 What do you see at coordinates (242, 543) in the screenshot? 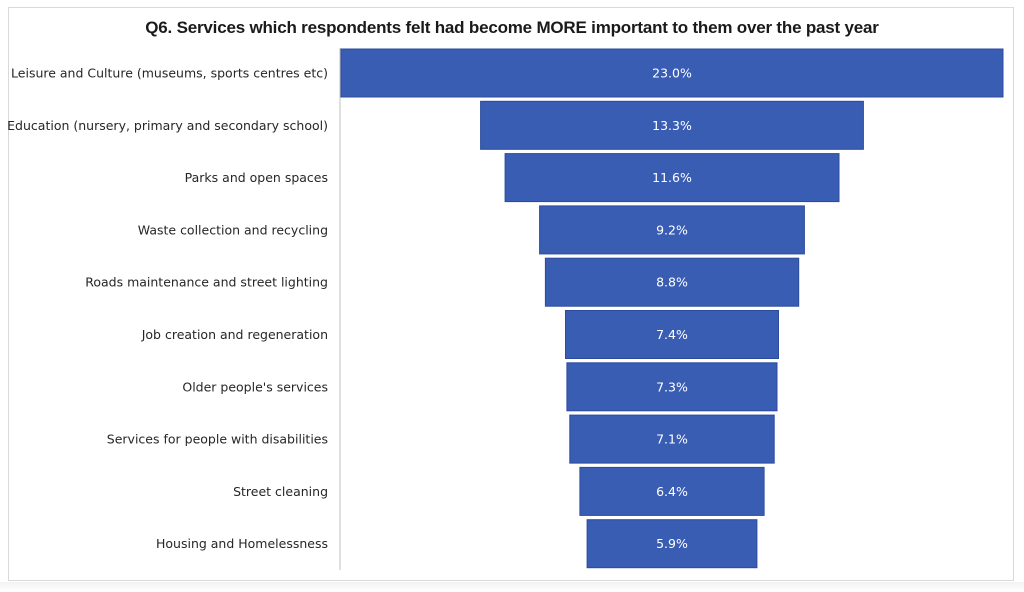
I see `category-label: Housing and Homelessness` at bounding box center [242, 543].